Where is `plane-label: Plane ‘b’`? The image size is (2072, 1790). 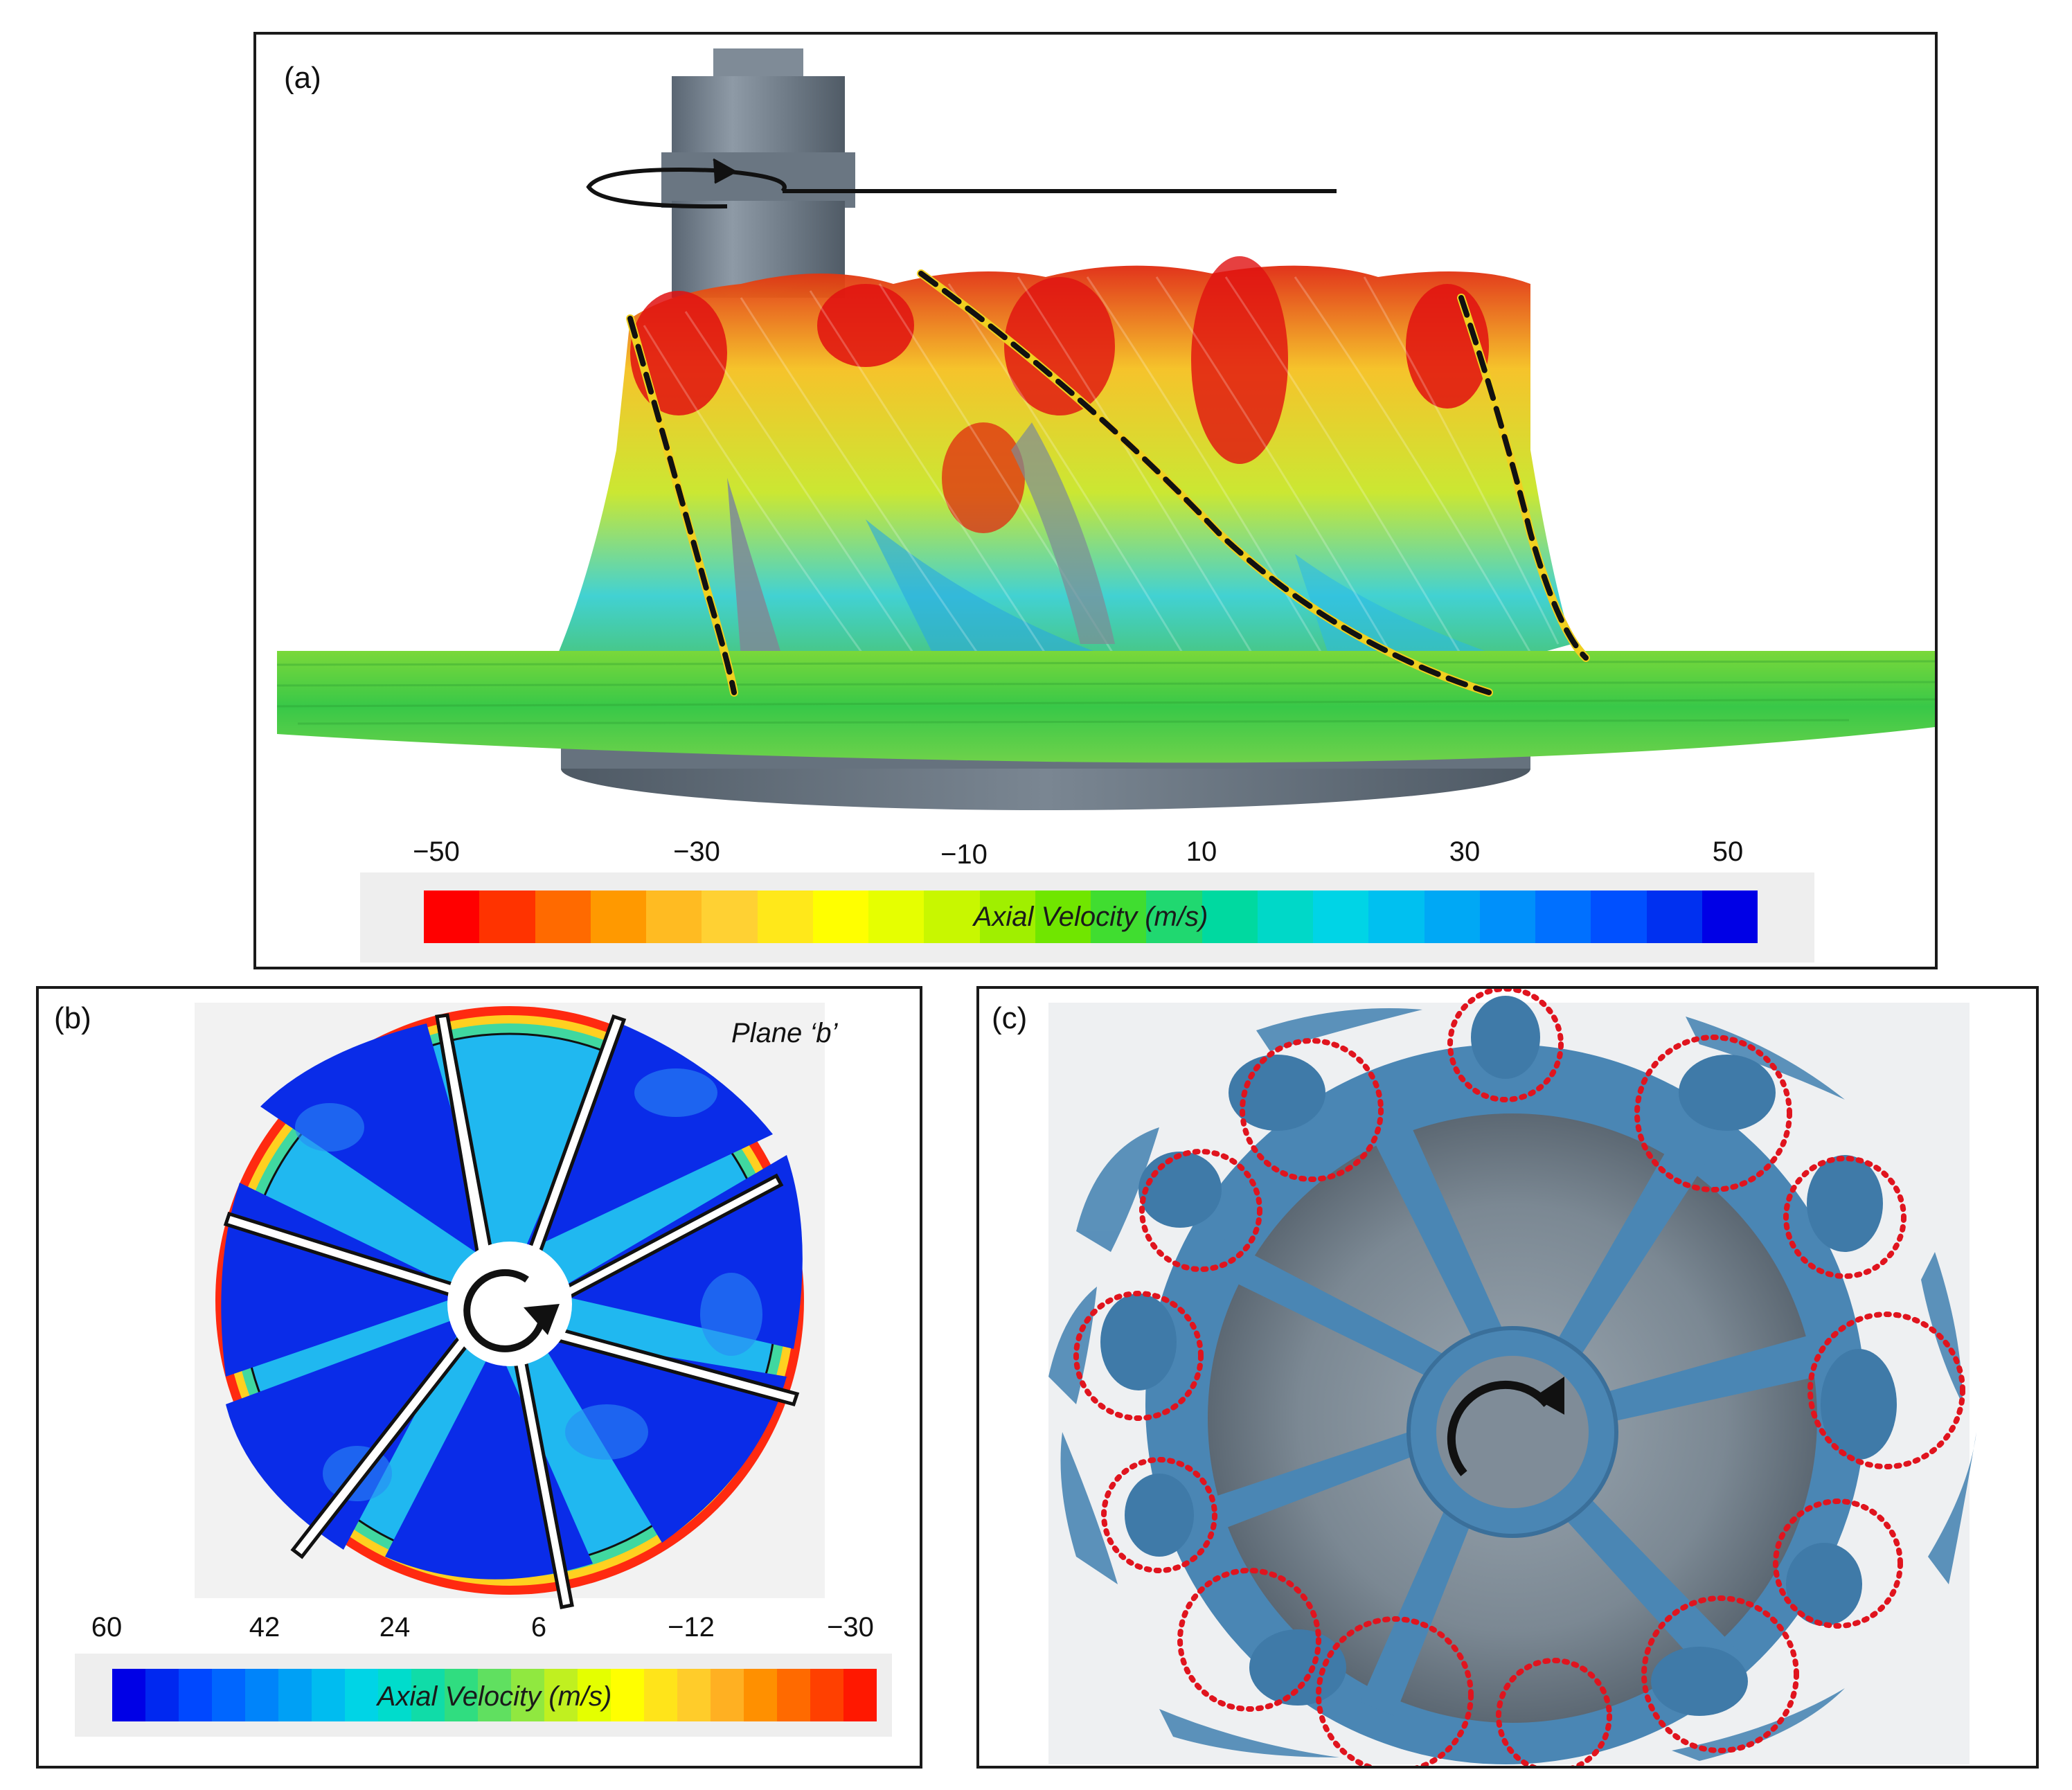 plane-label: Plane ‘b’ is located at coordinates (784, 1033).